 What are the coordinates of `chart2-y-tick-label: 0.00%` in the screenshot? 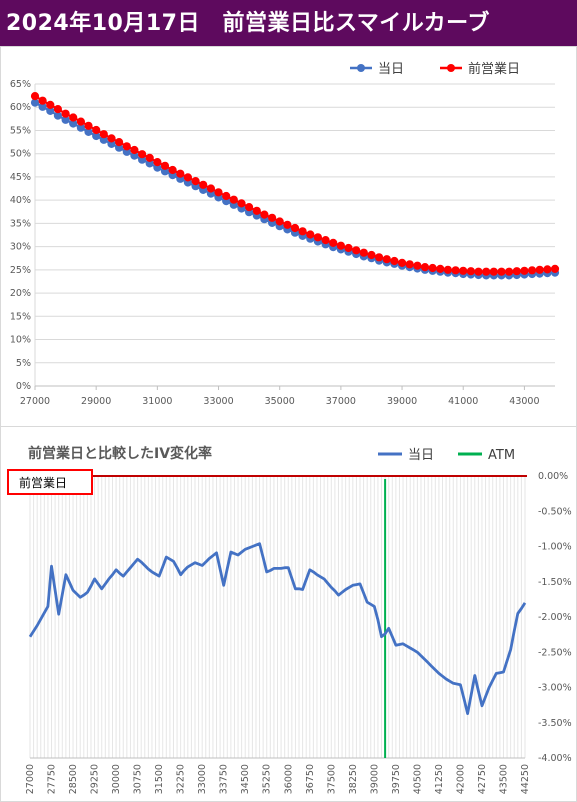 It's located at (553, 476).